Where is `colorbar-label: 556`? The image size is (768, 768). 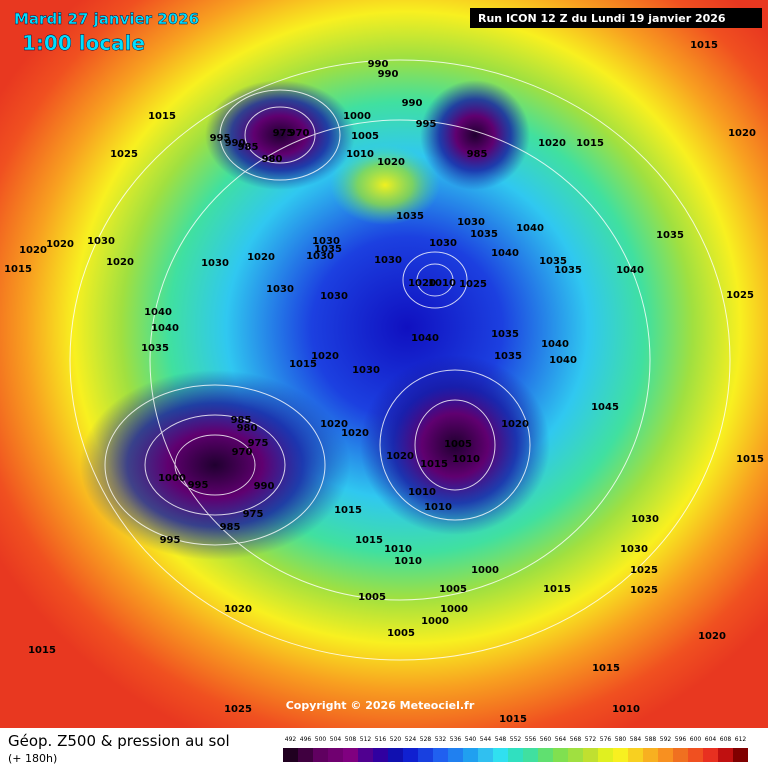
colorbar-label: 556 is located at coordinates (531, 739).